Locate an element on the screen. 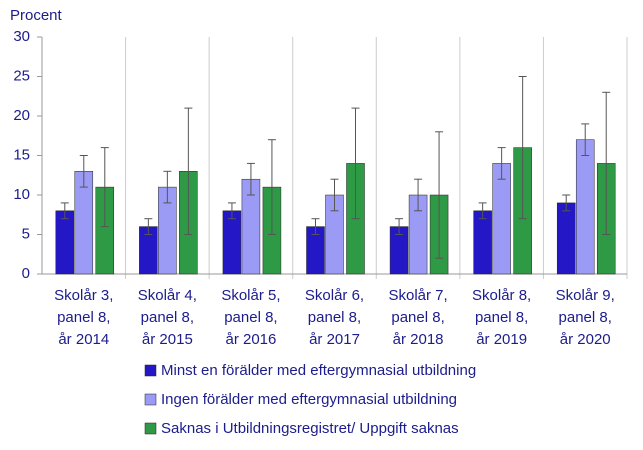 This screenshot has height=450, width=643. x-tick-label: år 2015 is located at coordinates (167, 339).